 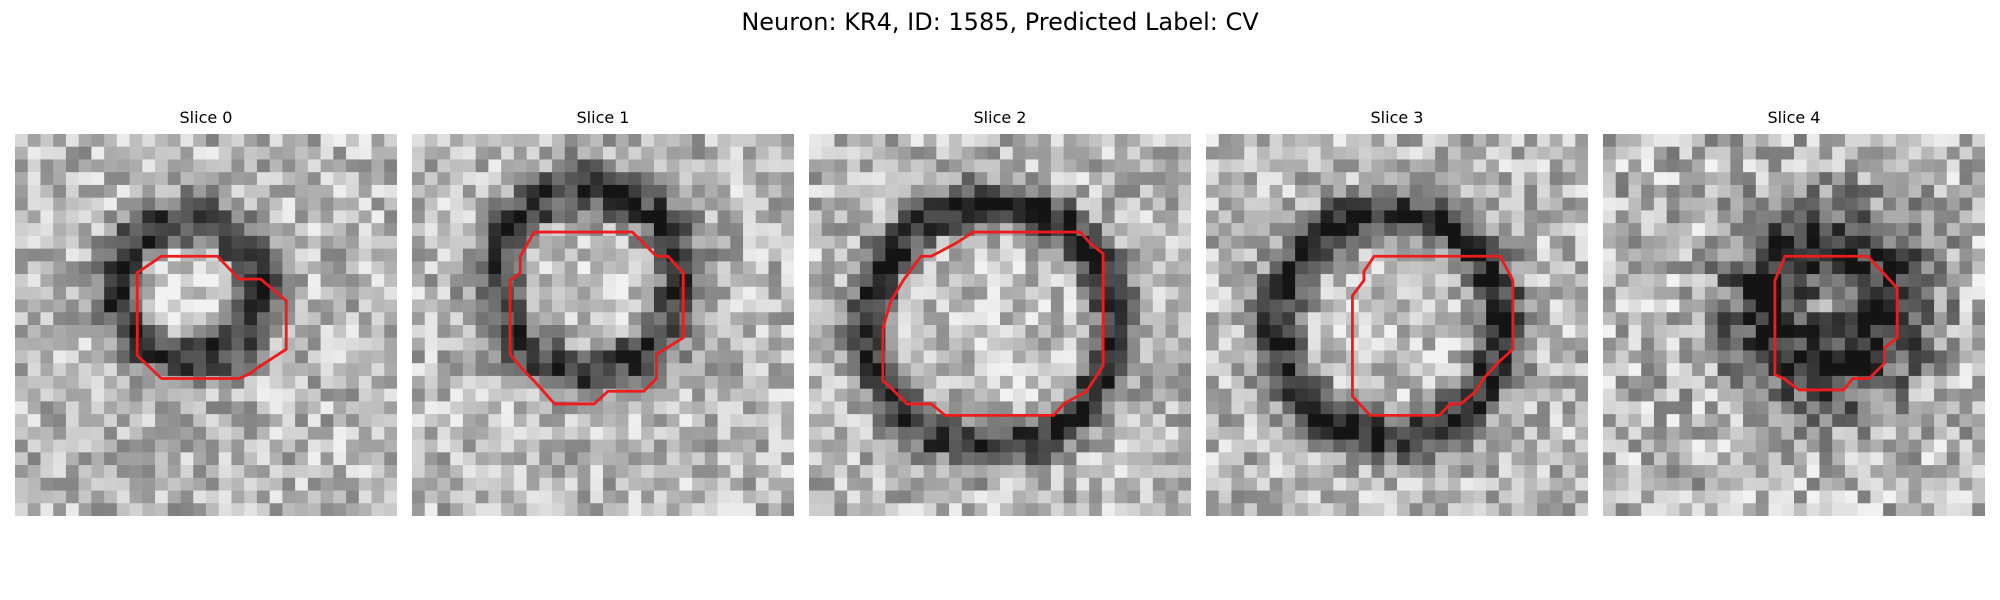 I want to click on slice-title-0: Slice 0, so click(x=206, y=117).